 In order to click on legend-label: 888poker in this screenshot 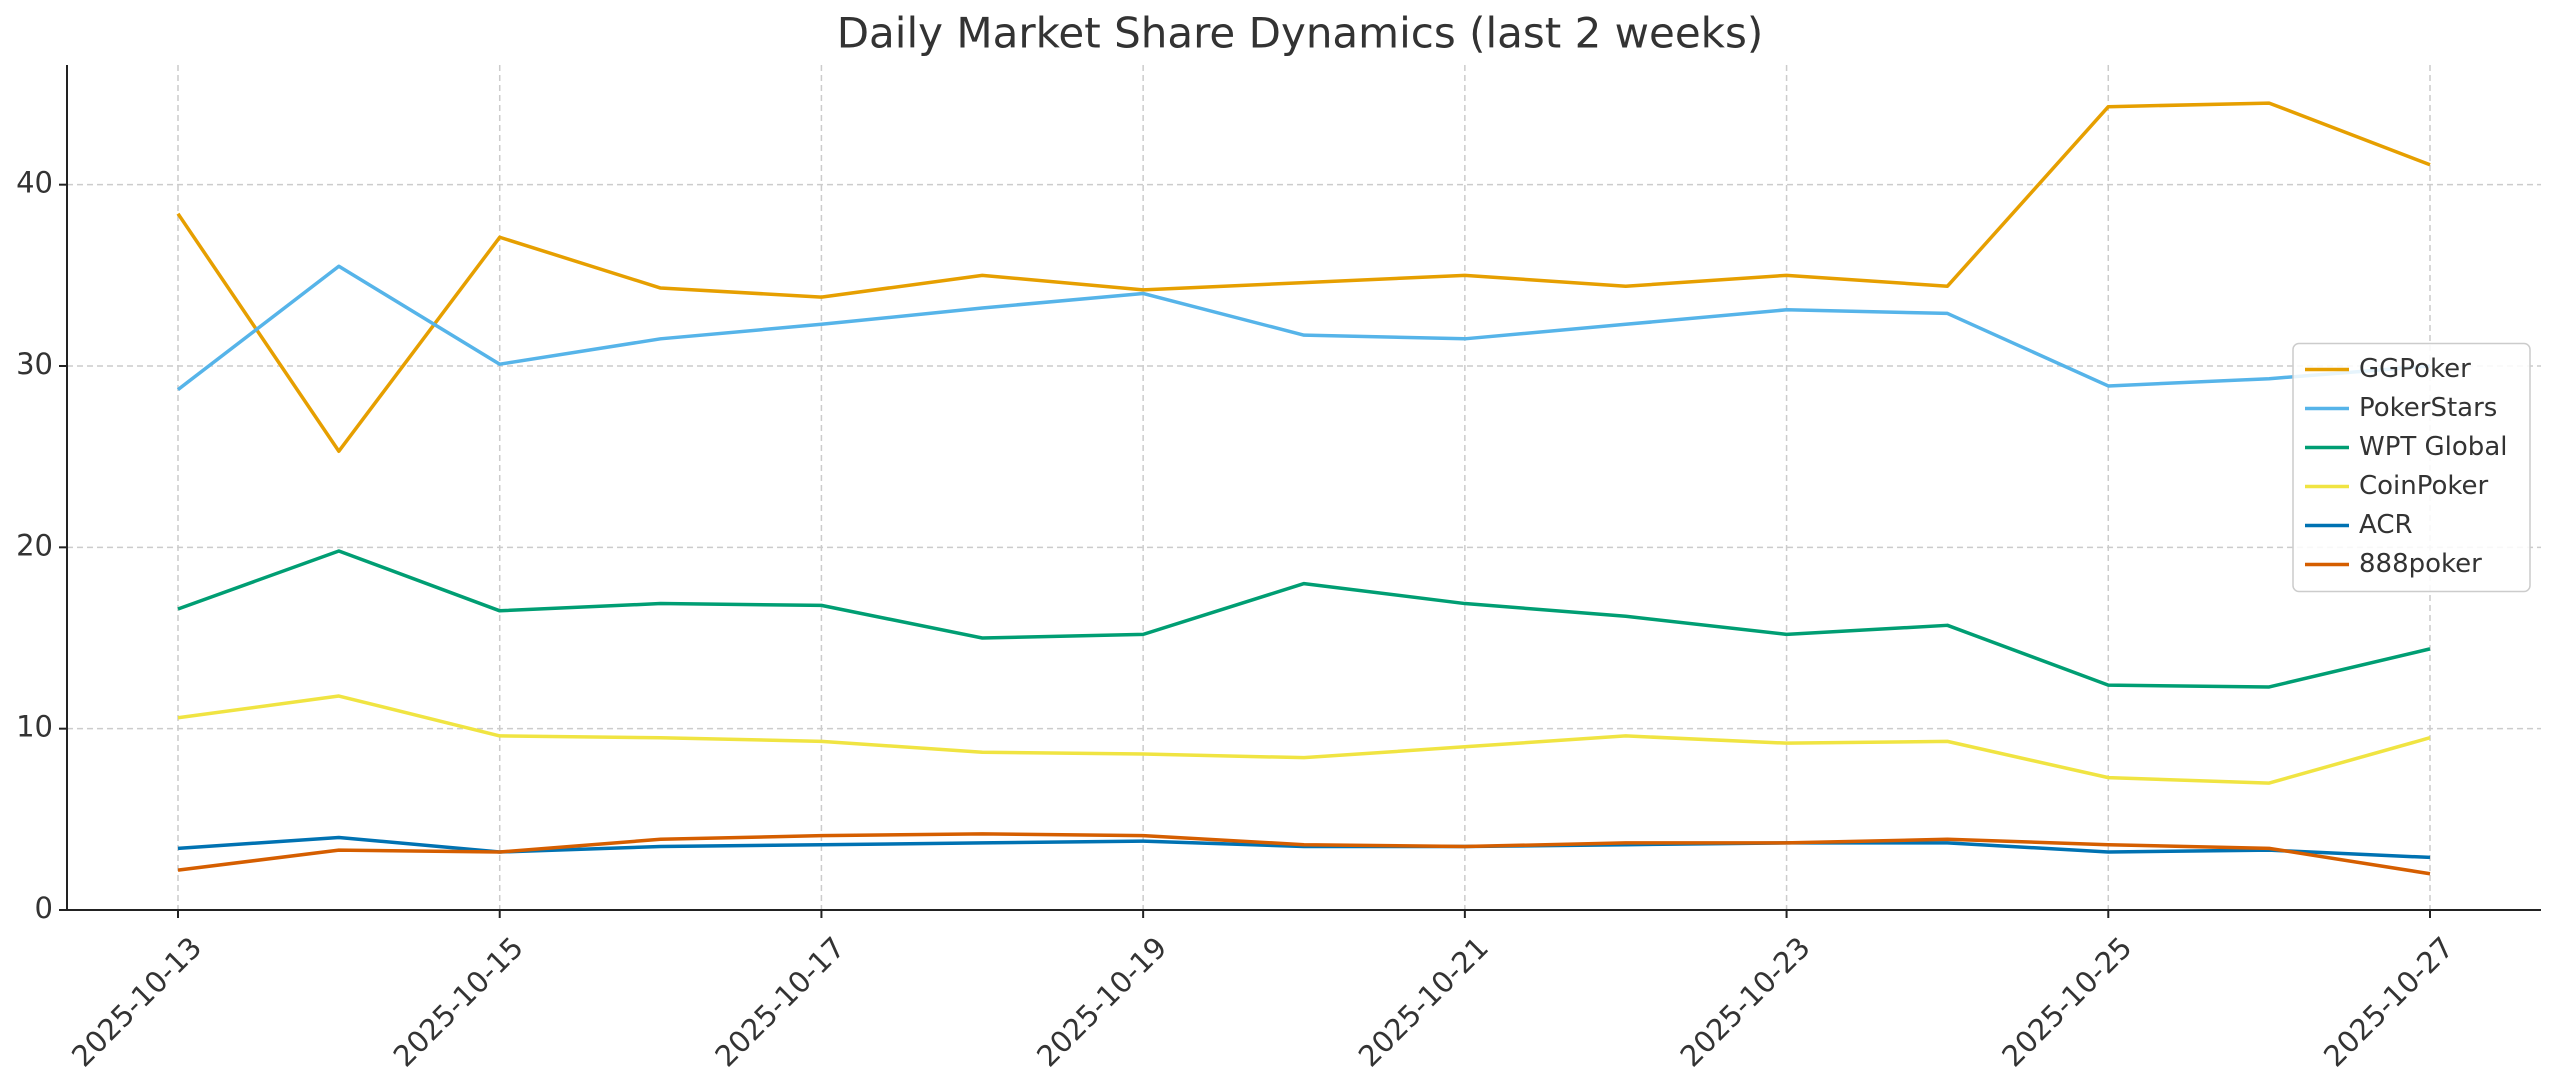, I will do `click(2420, 564)`.